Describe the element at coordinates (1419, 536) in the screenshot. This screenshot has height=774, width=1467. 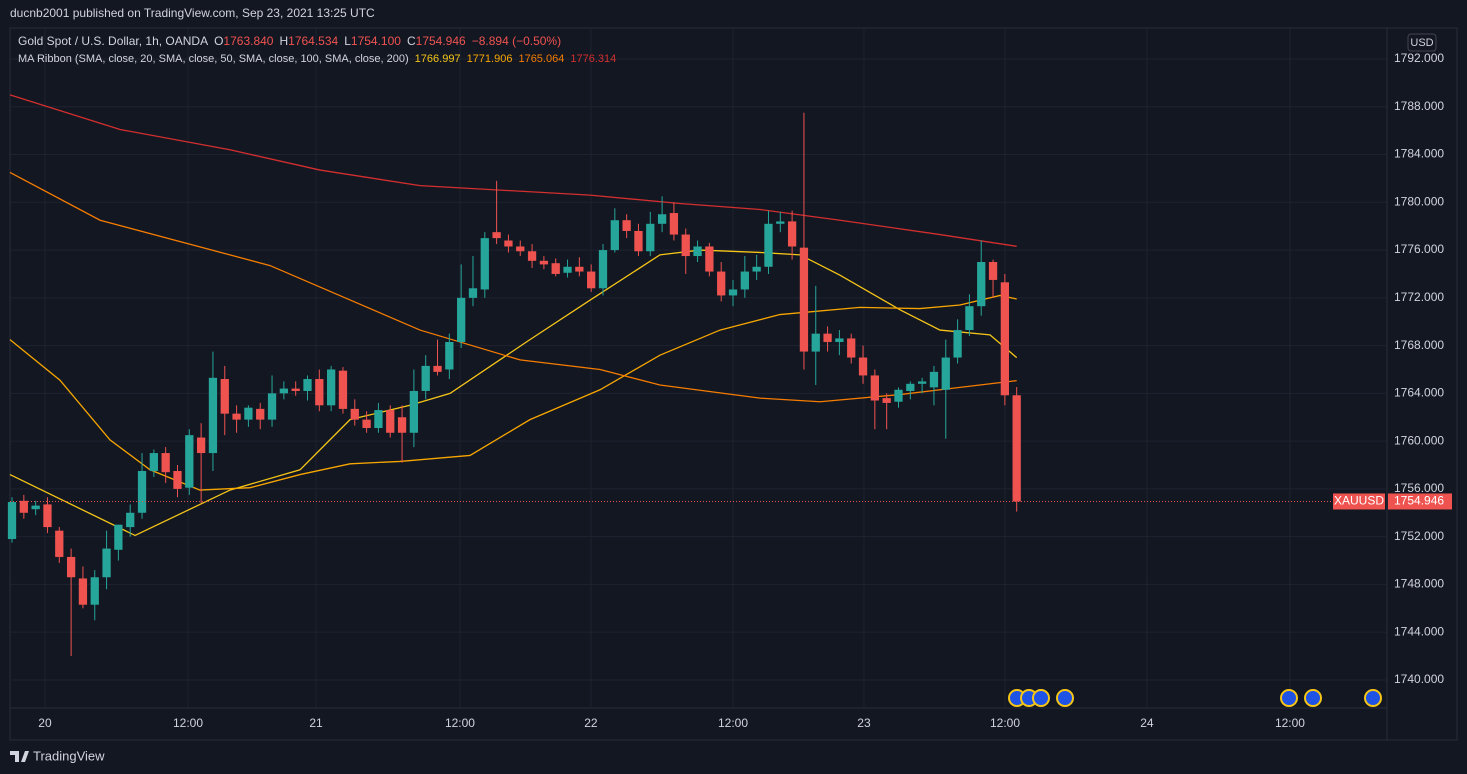
I see `y-tick-label: 1752.000` at that location.